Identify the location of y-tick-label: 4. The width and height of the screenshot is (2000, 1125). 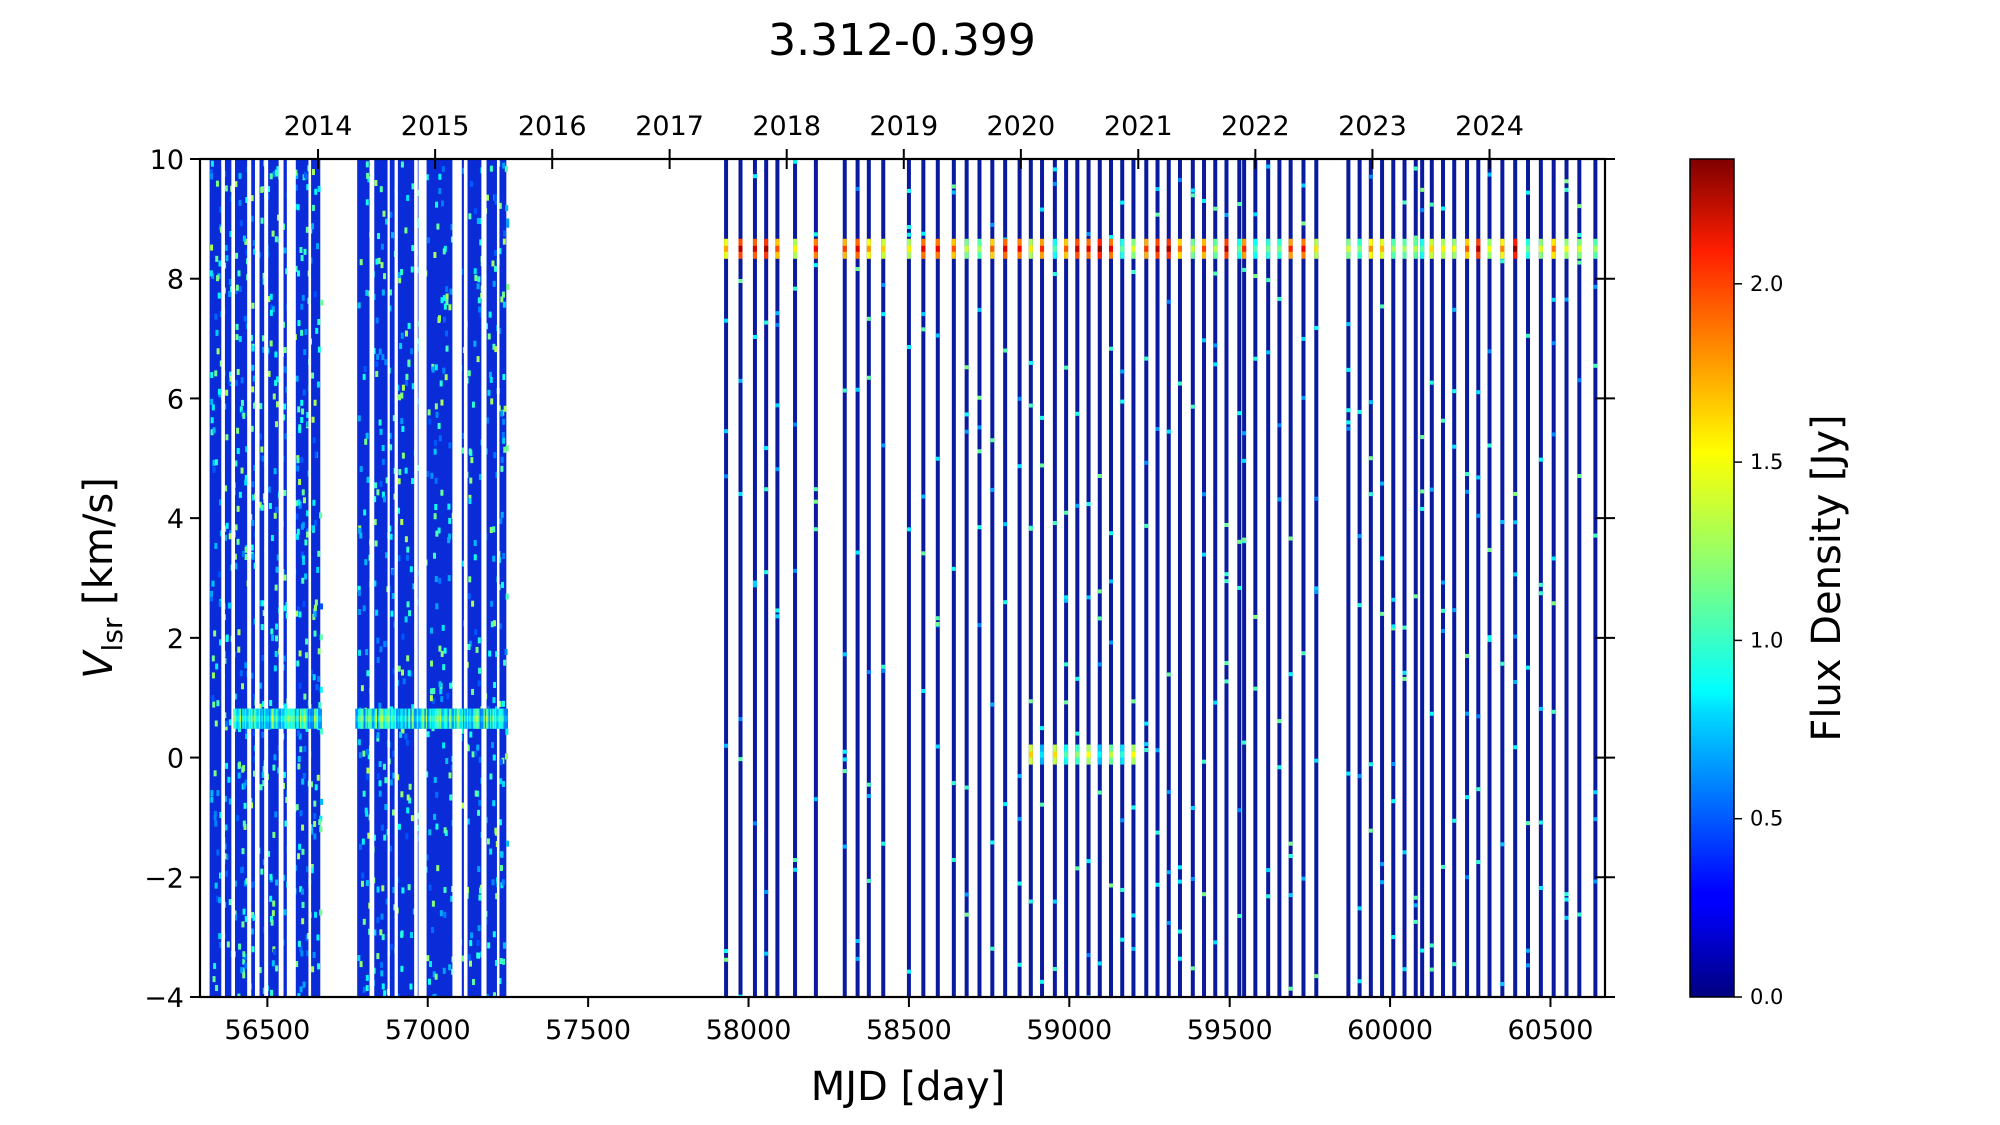
(175, 519).